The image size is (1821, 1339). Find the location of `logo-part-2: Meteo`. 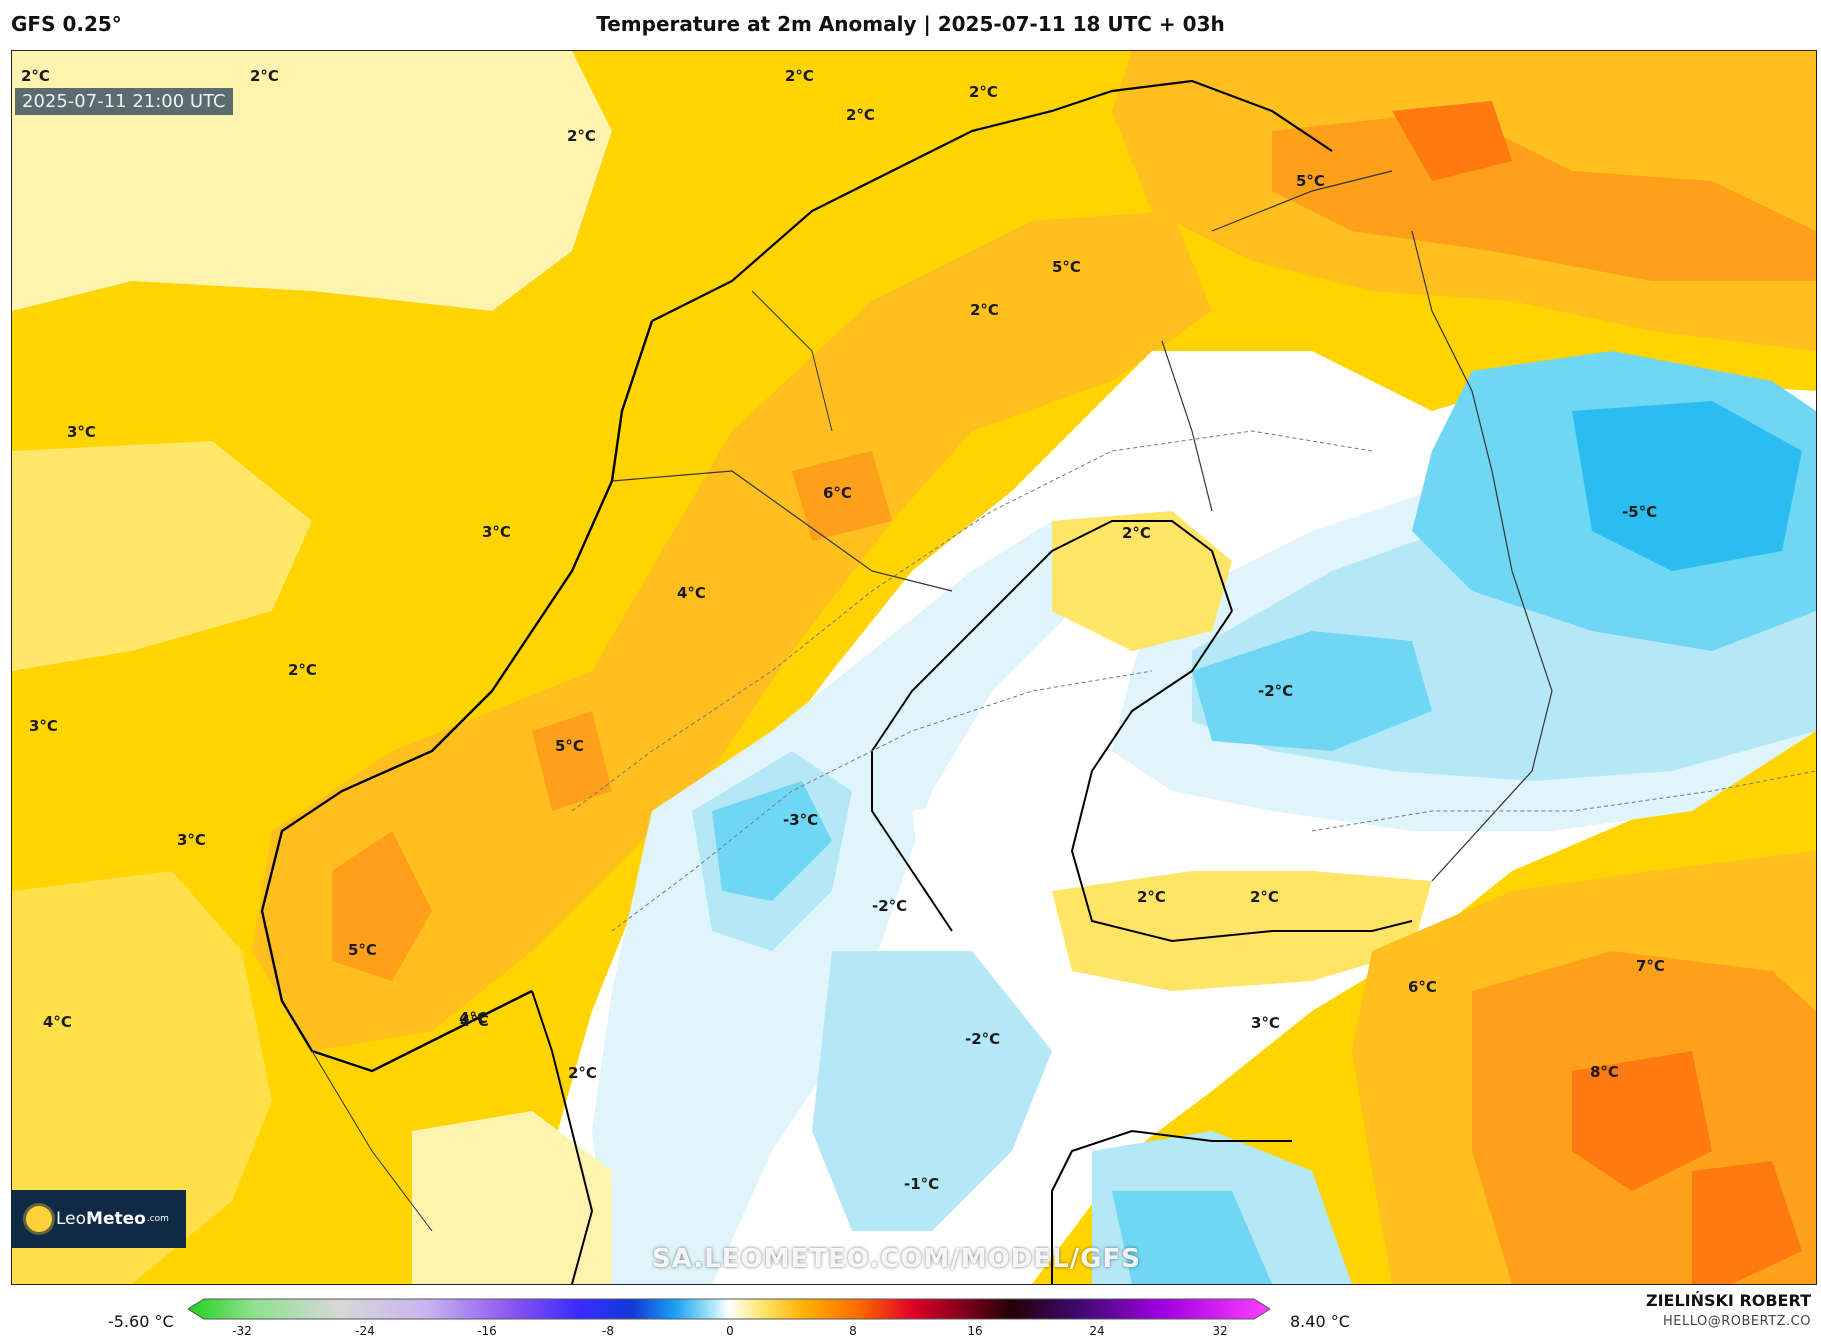

logo-part-2: Meteo is located at coordinates (116, 1219).